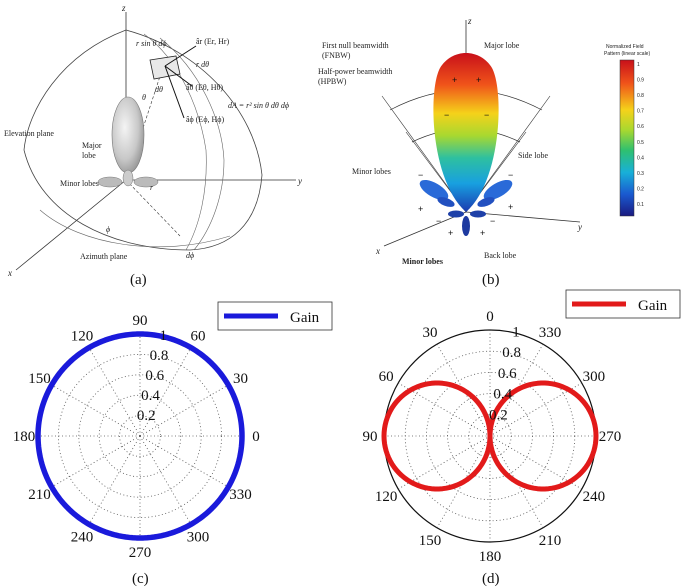  I want to click on caption-c: (c), so click(140, 579).